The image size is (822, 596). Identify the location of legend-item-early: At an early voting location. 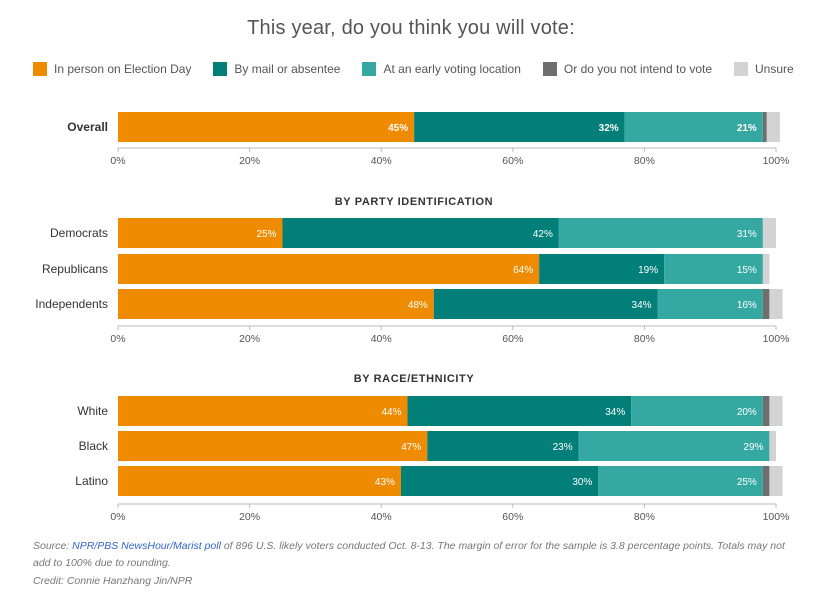
(441, 69).